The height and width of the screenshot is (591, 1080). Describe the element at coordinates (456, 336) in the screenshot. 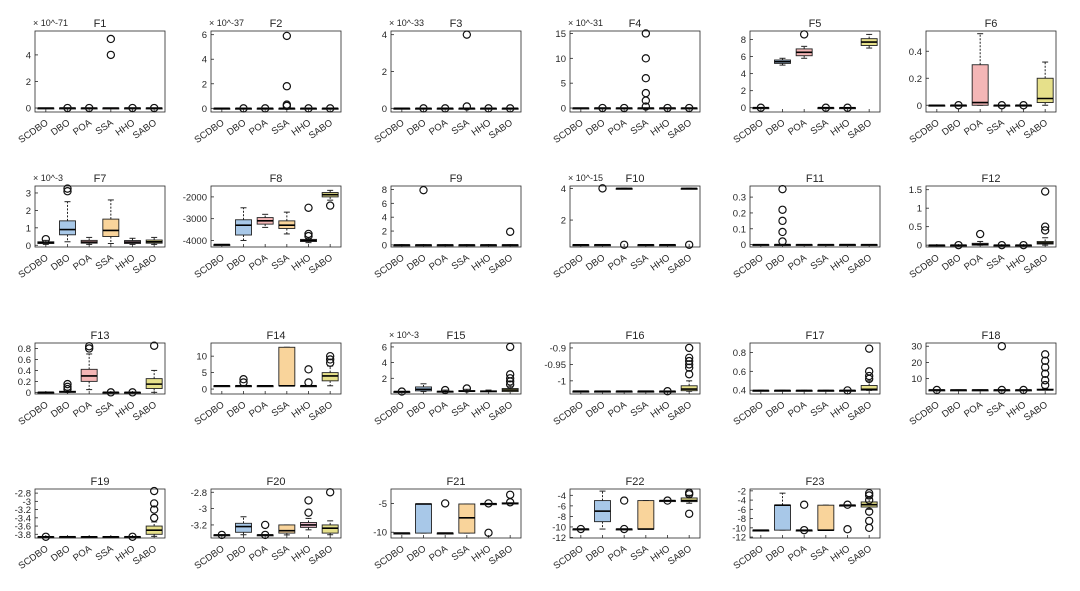

I see `subplot-title: F15` at that location.